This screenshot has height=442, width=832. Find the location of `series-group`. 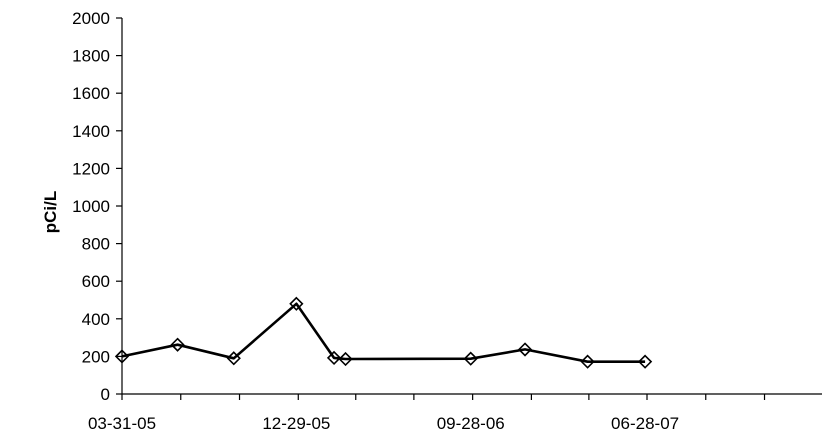

series-group is located at coordinates (383, 332).